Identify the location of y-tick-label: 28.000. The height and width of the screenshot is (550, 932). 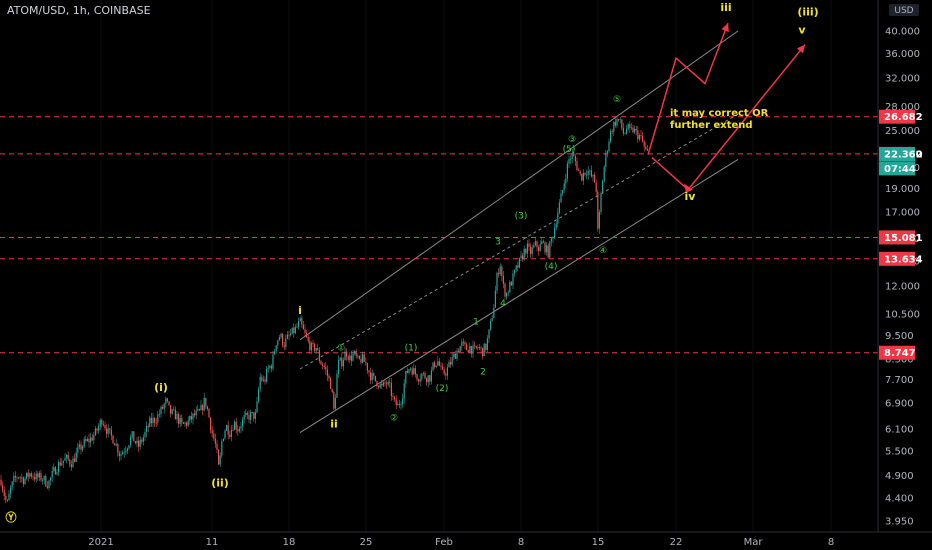
(902, 107).